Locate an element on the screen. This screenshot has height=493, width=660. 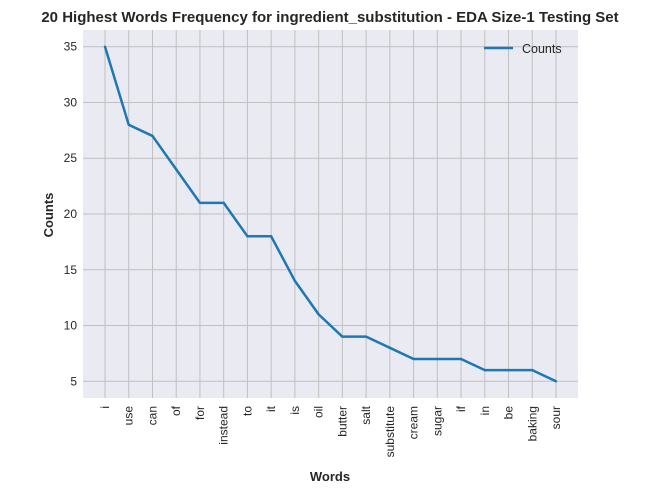
x-tick-label: butter is located at coordinates (342, 421).